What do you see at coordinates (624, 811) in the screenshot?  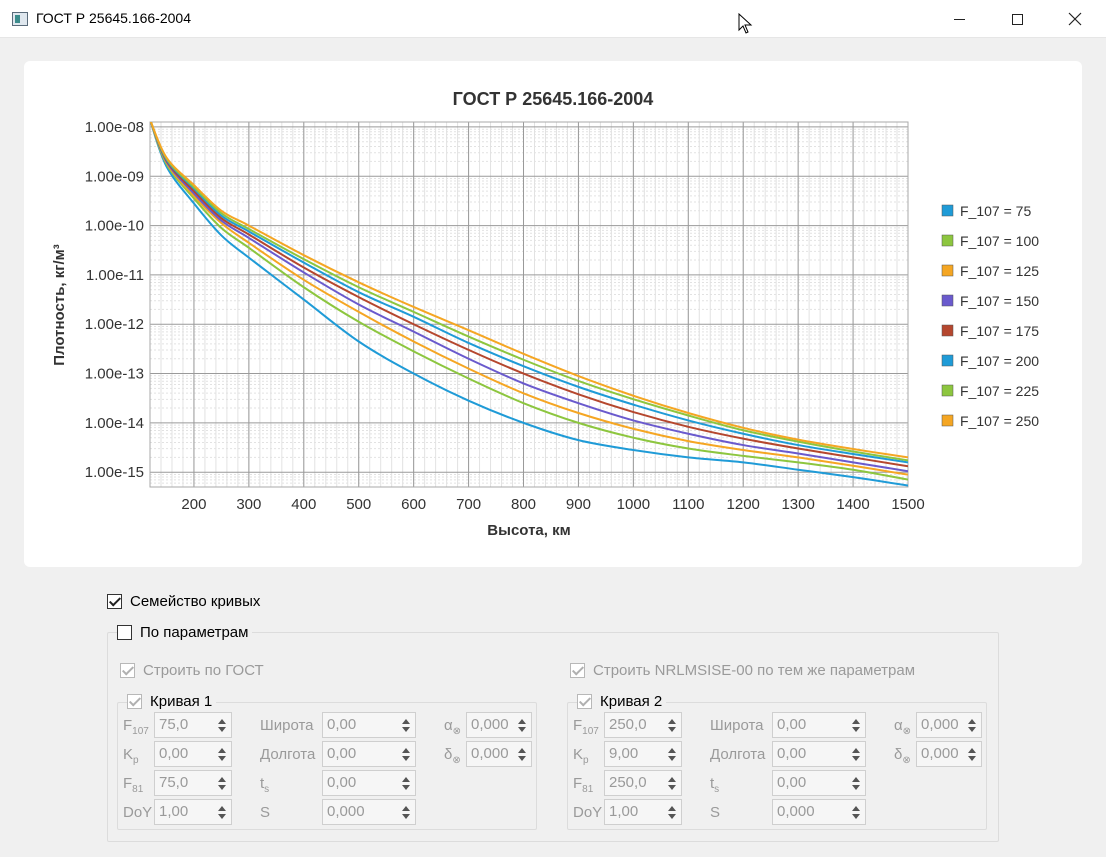 I see `doy-value: 1,00` at bounding box center [624, 811].